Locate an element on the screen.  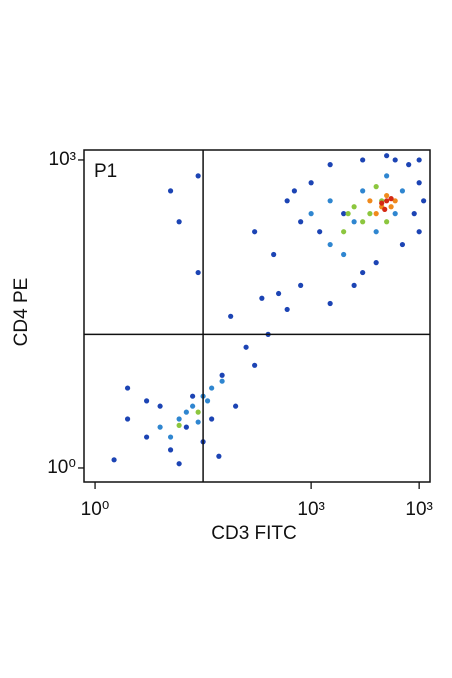
gate-label: P1 is located at coordinates (105, 171).